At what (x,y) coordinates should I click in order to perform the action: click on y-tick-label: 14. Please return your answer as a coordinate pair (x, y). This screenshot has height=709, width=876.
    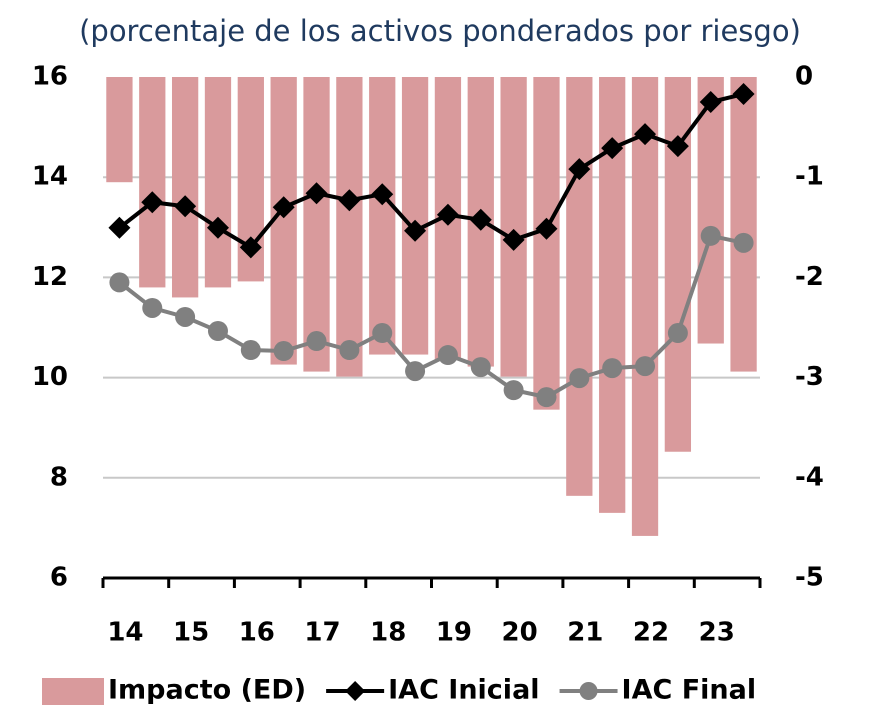
    Looking at the image, I should click on (50, 177).